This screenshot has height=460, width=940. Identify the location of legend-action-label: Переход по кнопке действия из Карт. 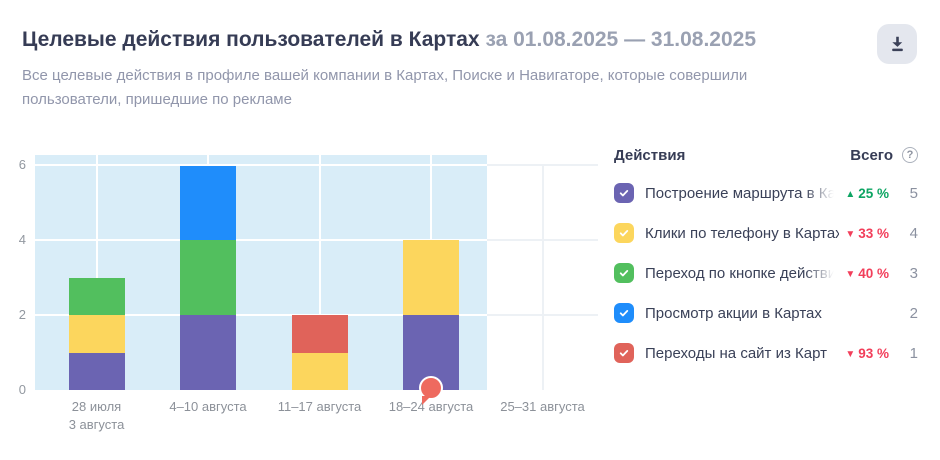
(742, 273).